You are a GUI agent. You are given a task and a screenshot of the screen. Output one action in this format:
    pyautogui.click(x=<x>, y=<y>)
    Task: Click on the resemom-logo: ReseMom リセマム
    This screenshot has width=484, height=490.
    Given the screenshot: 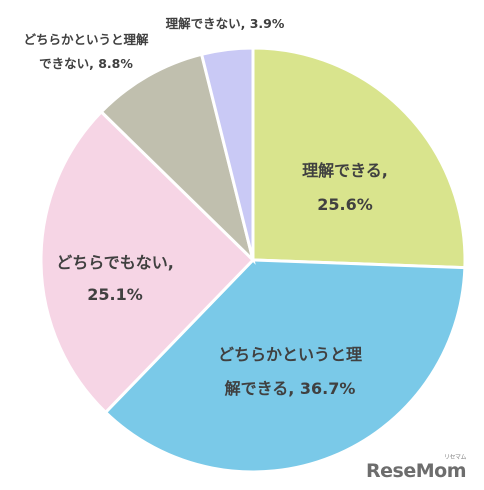 What is the action you would take?
    pyautogui.click(x=416, y=468)
    